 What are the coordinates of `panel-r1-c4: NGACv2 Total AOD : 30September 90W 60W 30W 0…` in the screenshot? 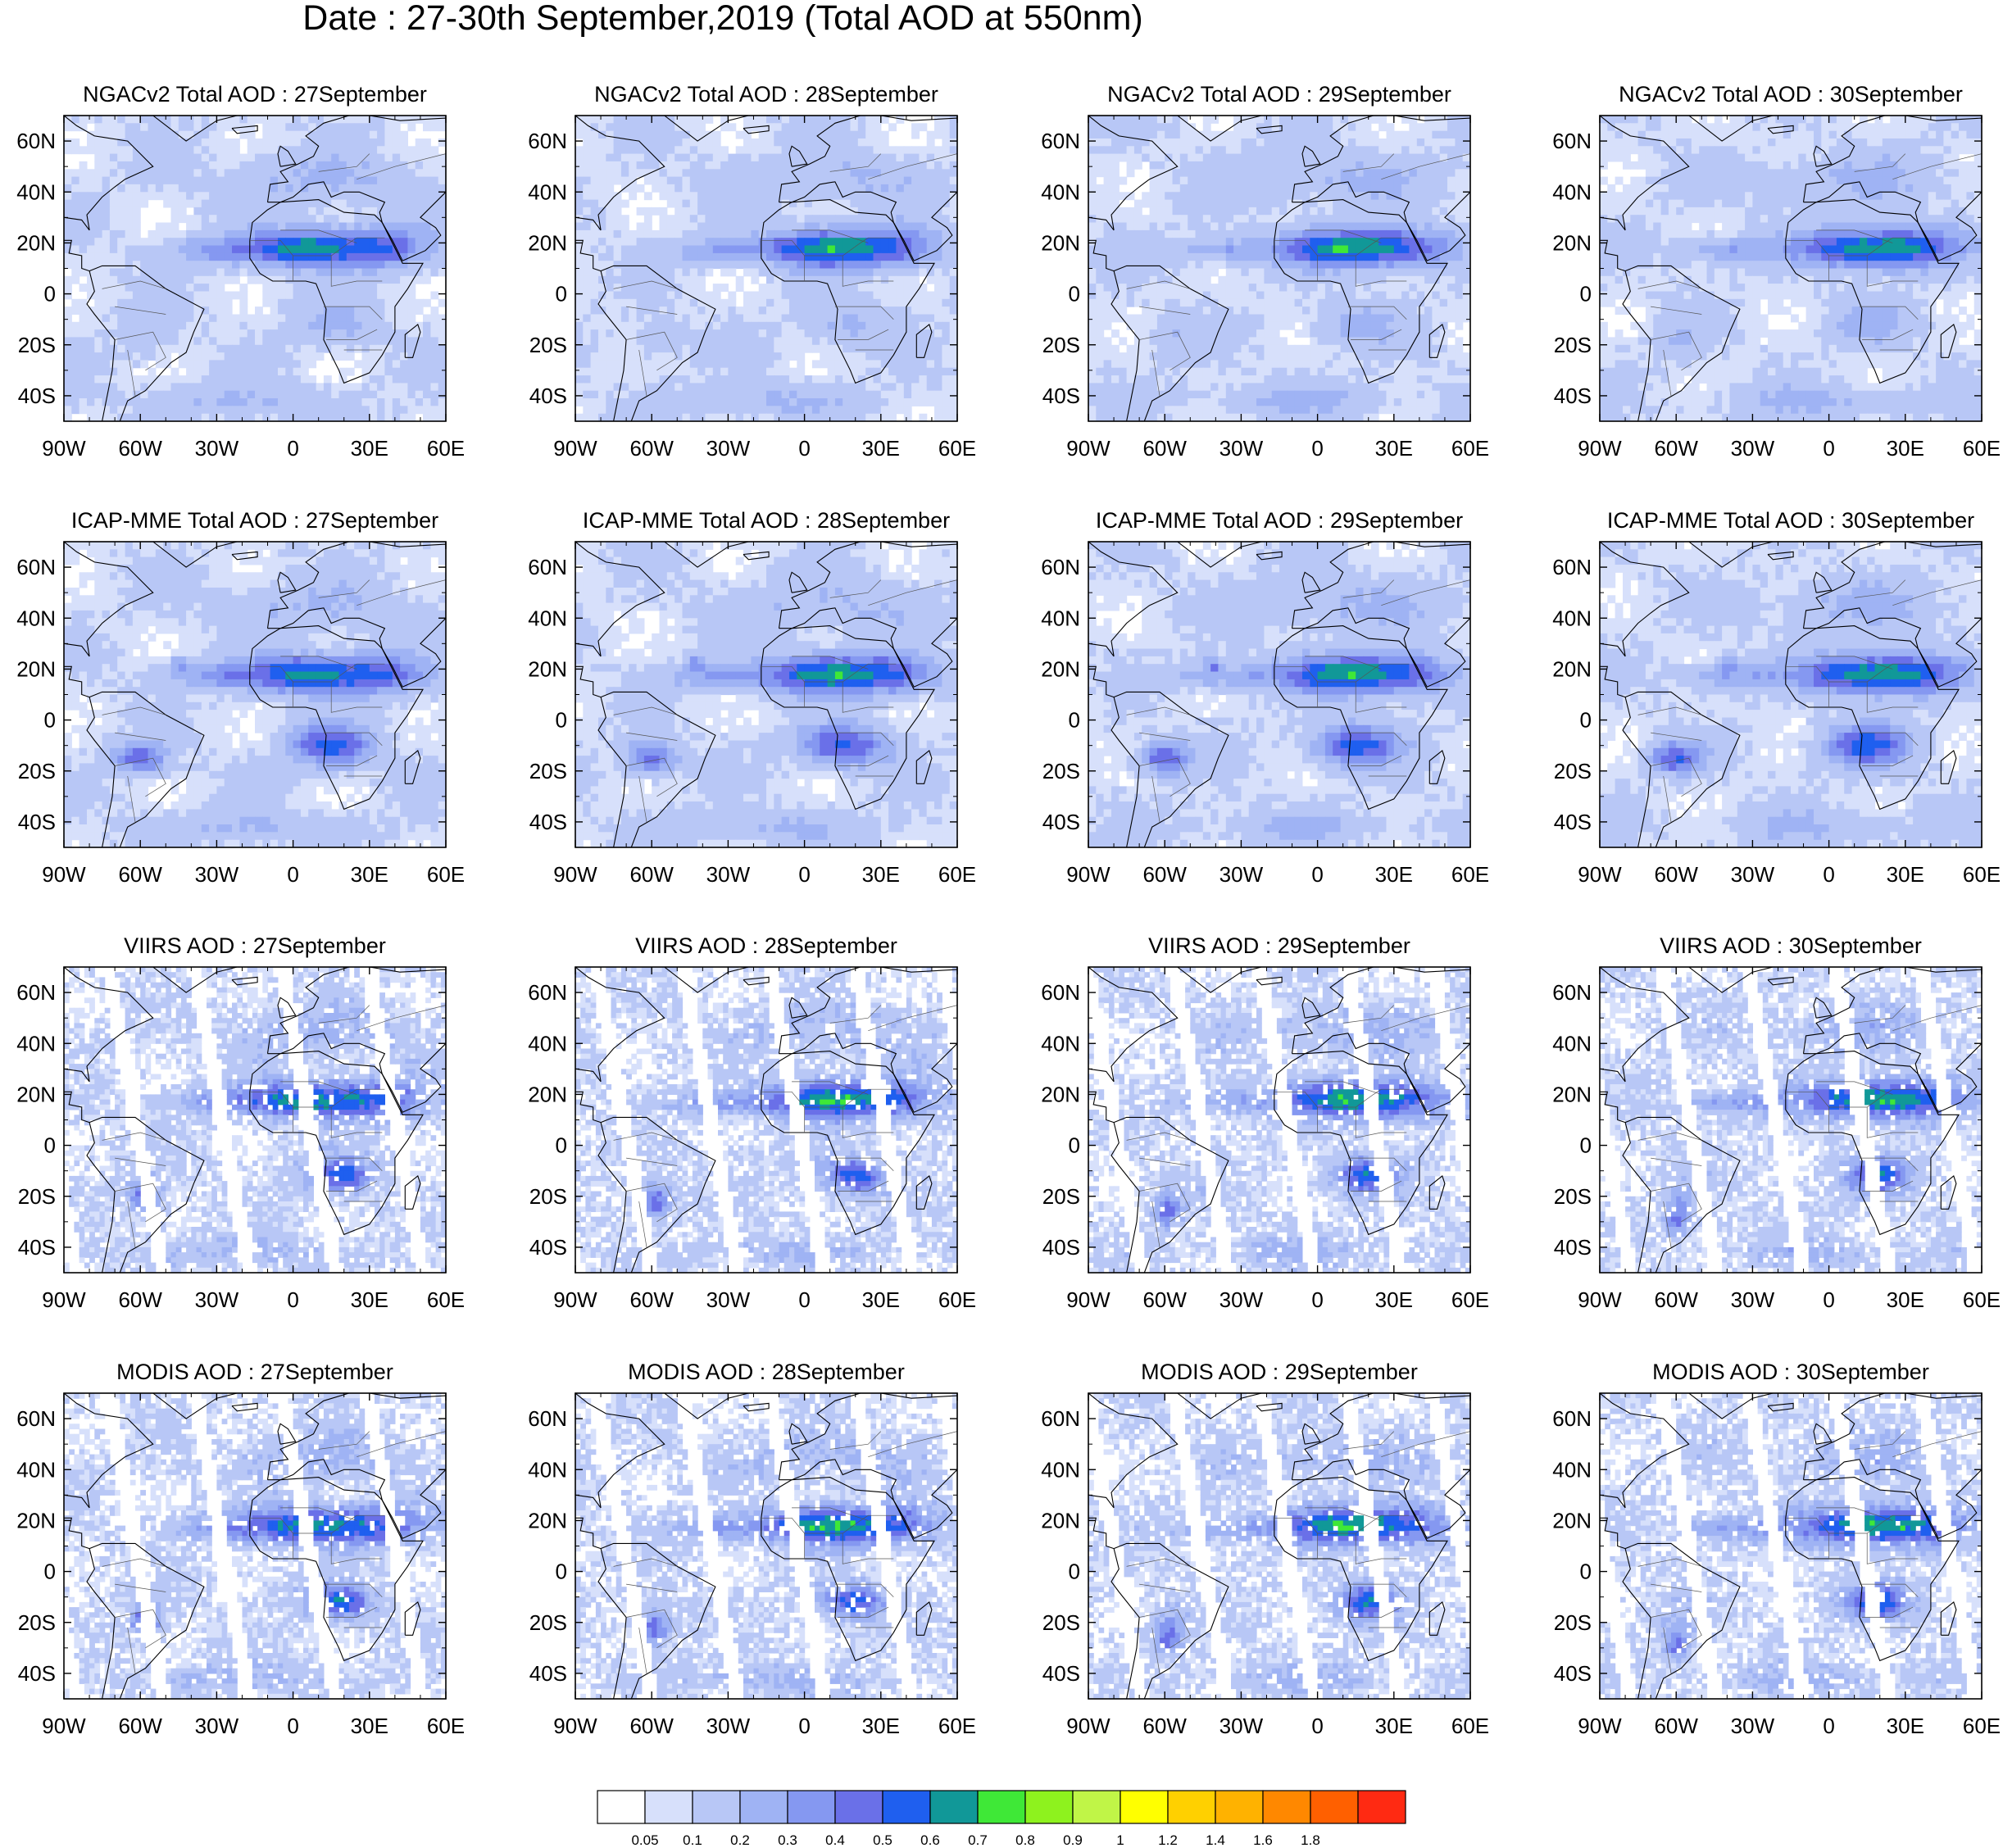 It's located at (1777, 271).